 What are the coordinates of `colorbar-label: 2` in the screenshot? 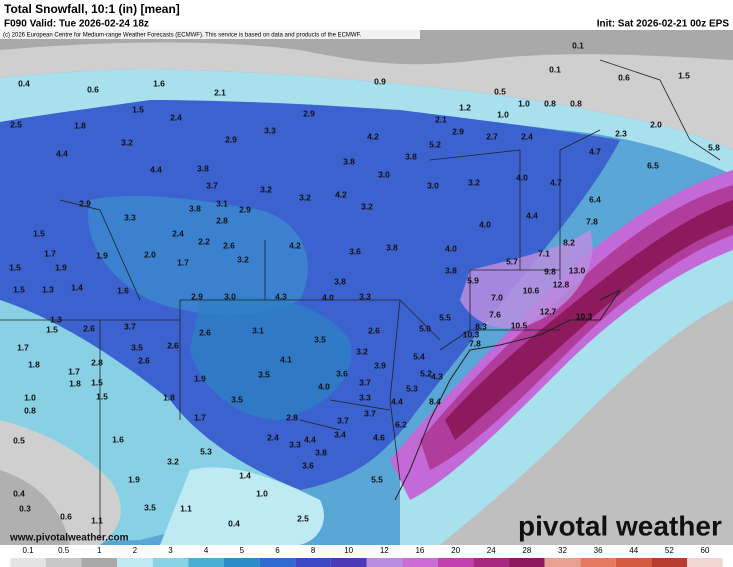 It's located at (135, 550).